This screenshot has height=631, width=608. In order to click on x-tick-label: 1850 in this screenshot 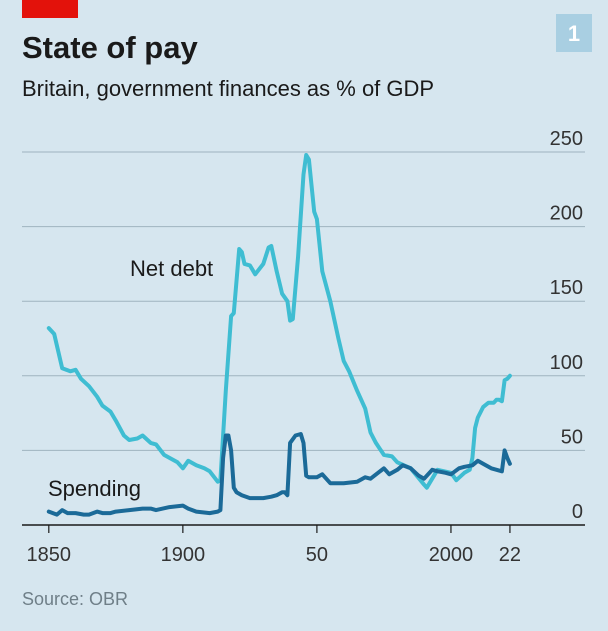, I will do `click(49, 555)`.